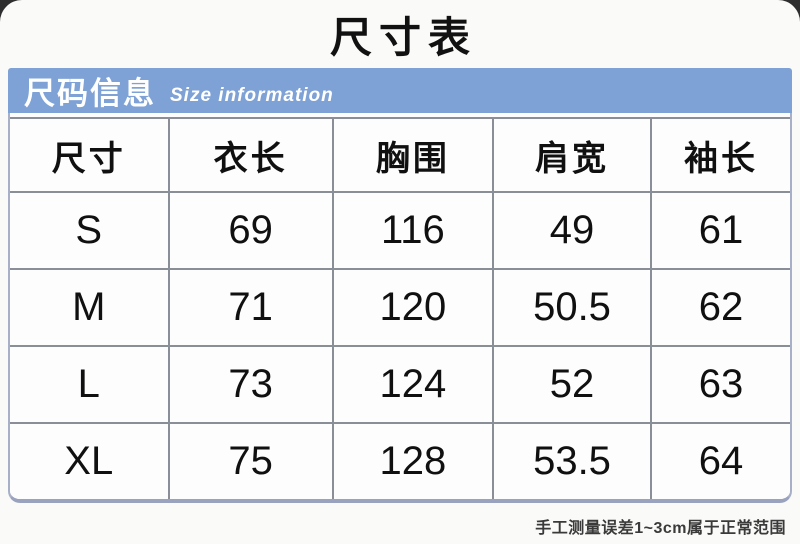 The height and width of the screenshot is (544, 800). I want to click on table-row-s: S 69 116 49 61, so click(400, 230).